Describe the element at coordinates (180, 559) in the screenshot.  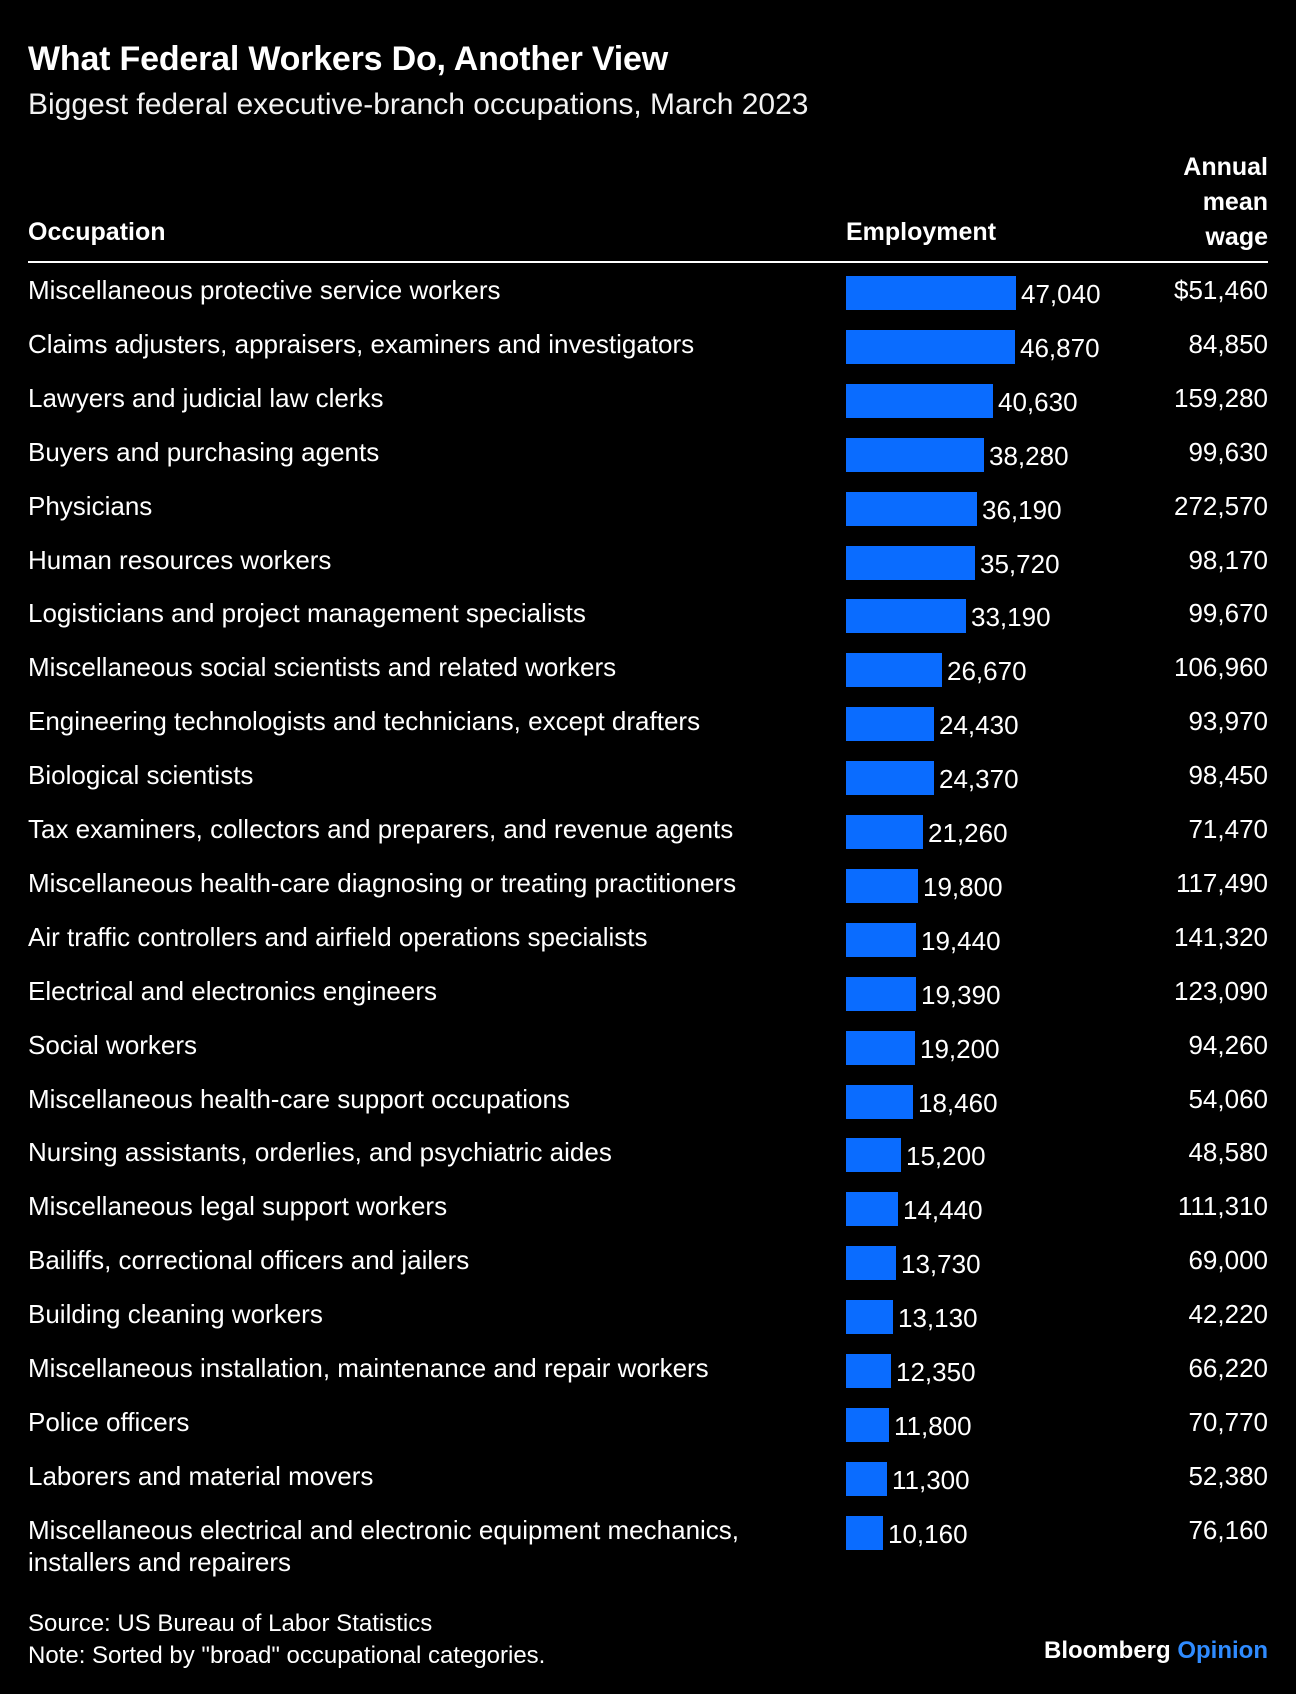
I see `occupation-label: Human resources workers` at that location.